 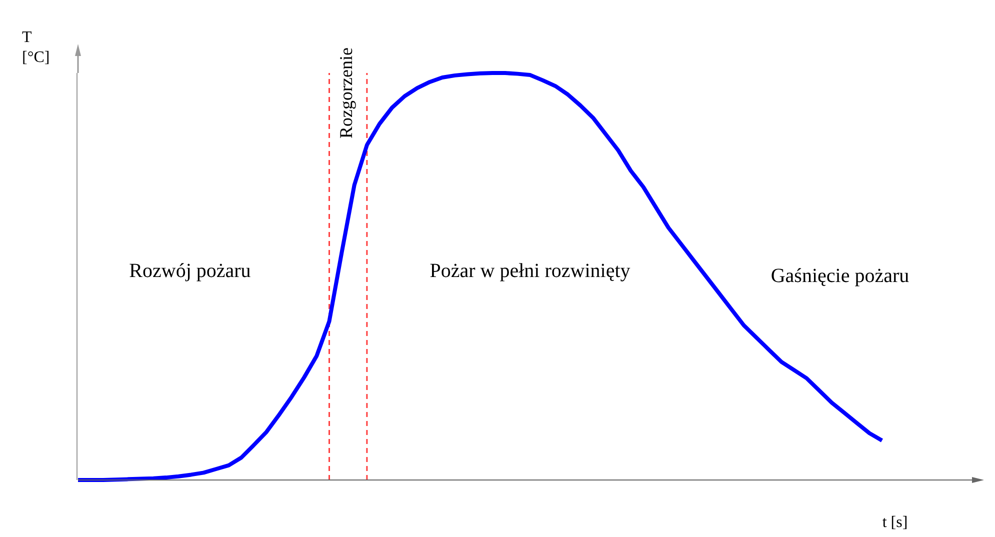 What do you see at coordinates (895, 522) in the screenshot?
I see `x-axis-title: t [s]` at bounding box center [895, 522].